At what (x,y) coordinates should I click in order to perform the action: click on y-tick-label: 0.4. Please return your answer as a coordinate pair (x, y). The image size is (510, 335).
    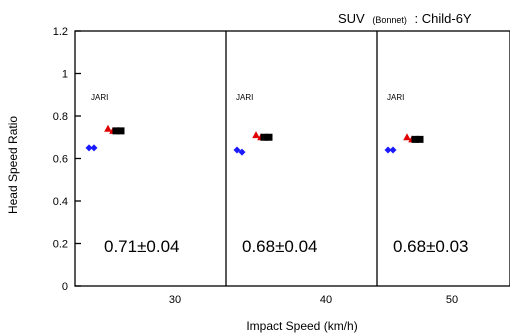
    Looking at the image, I should click on (60, 202).